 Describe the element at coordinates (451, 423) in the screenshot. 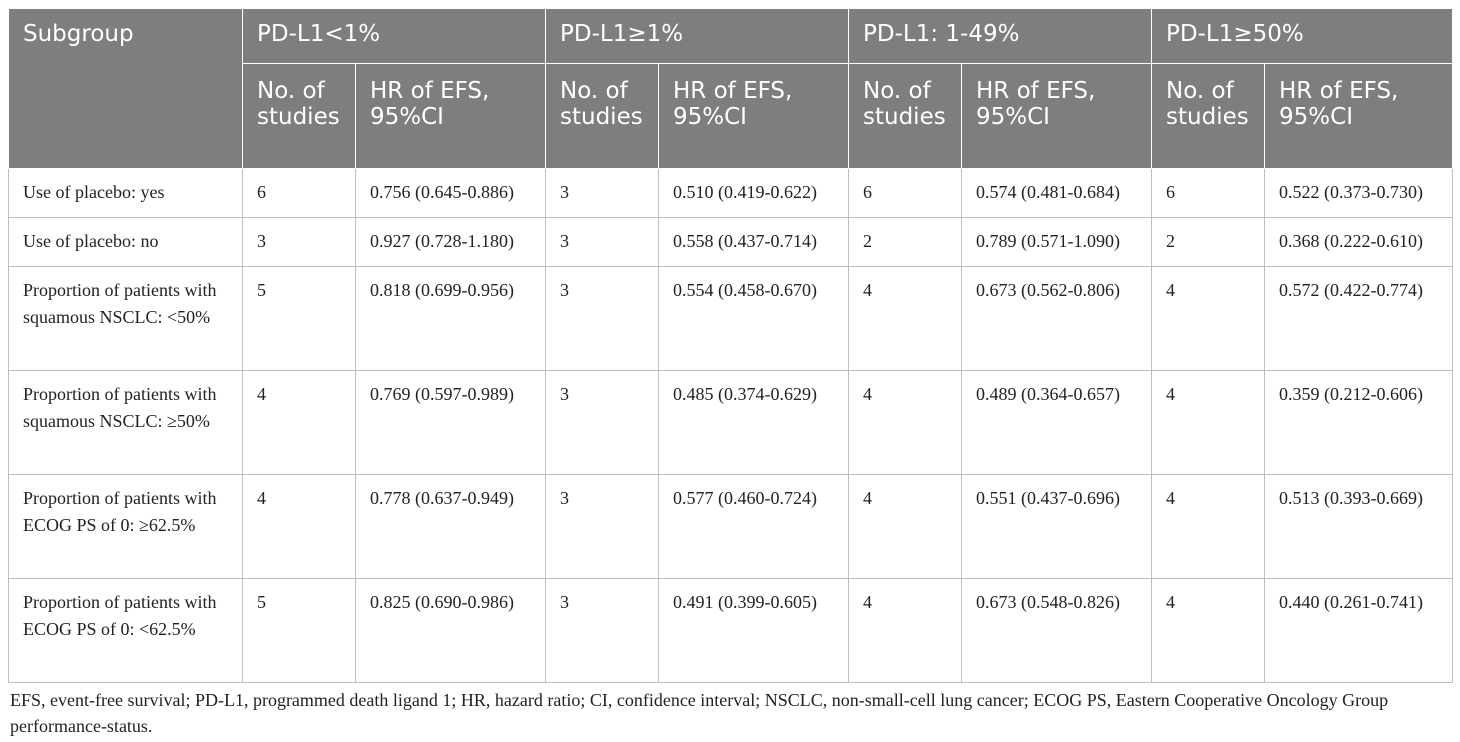

I see `hr-efs-cell: 0.769 (0.597-0.989)` at that location.